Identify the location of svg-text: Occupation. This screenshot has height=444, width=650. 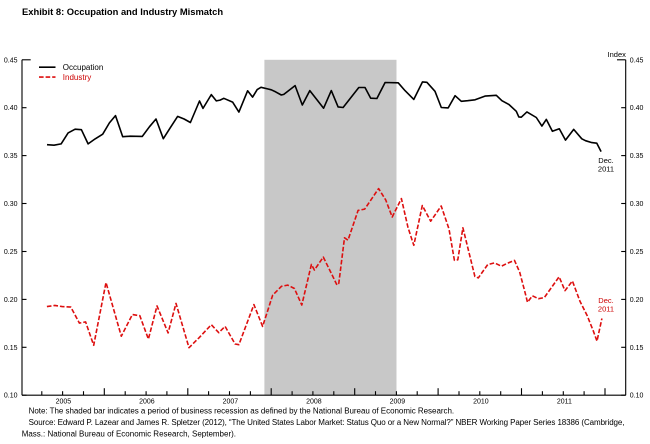
(83, 67).